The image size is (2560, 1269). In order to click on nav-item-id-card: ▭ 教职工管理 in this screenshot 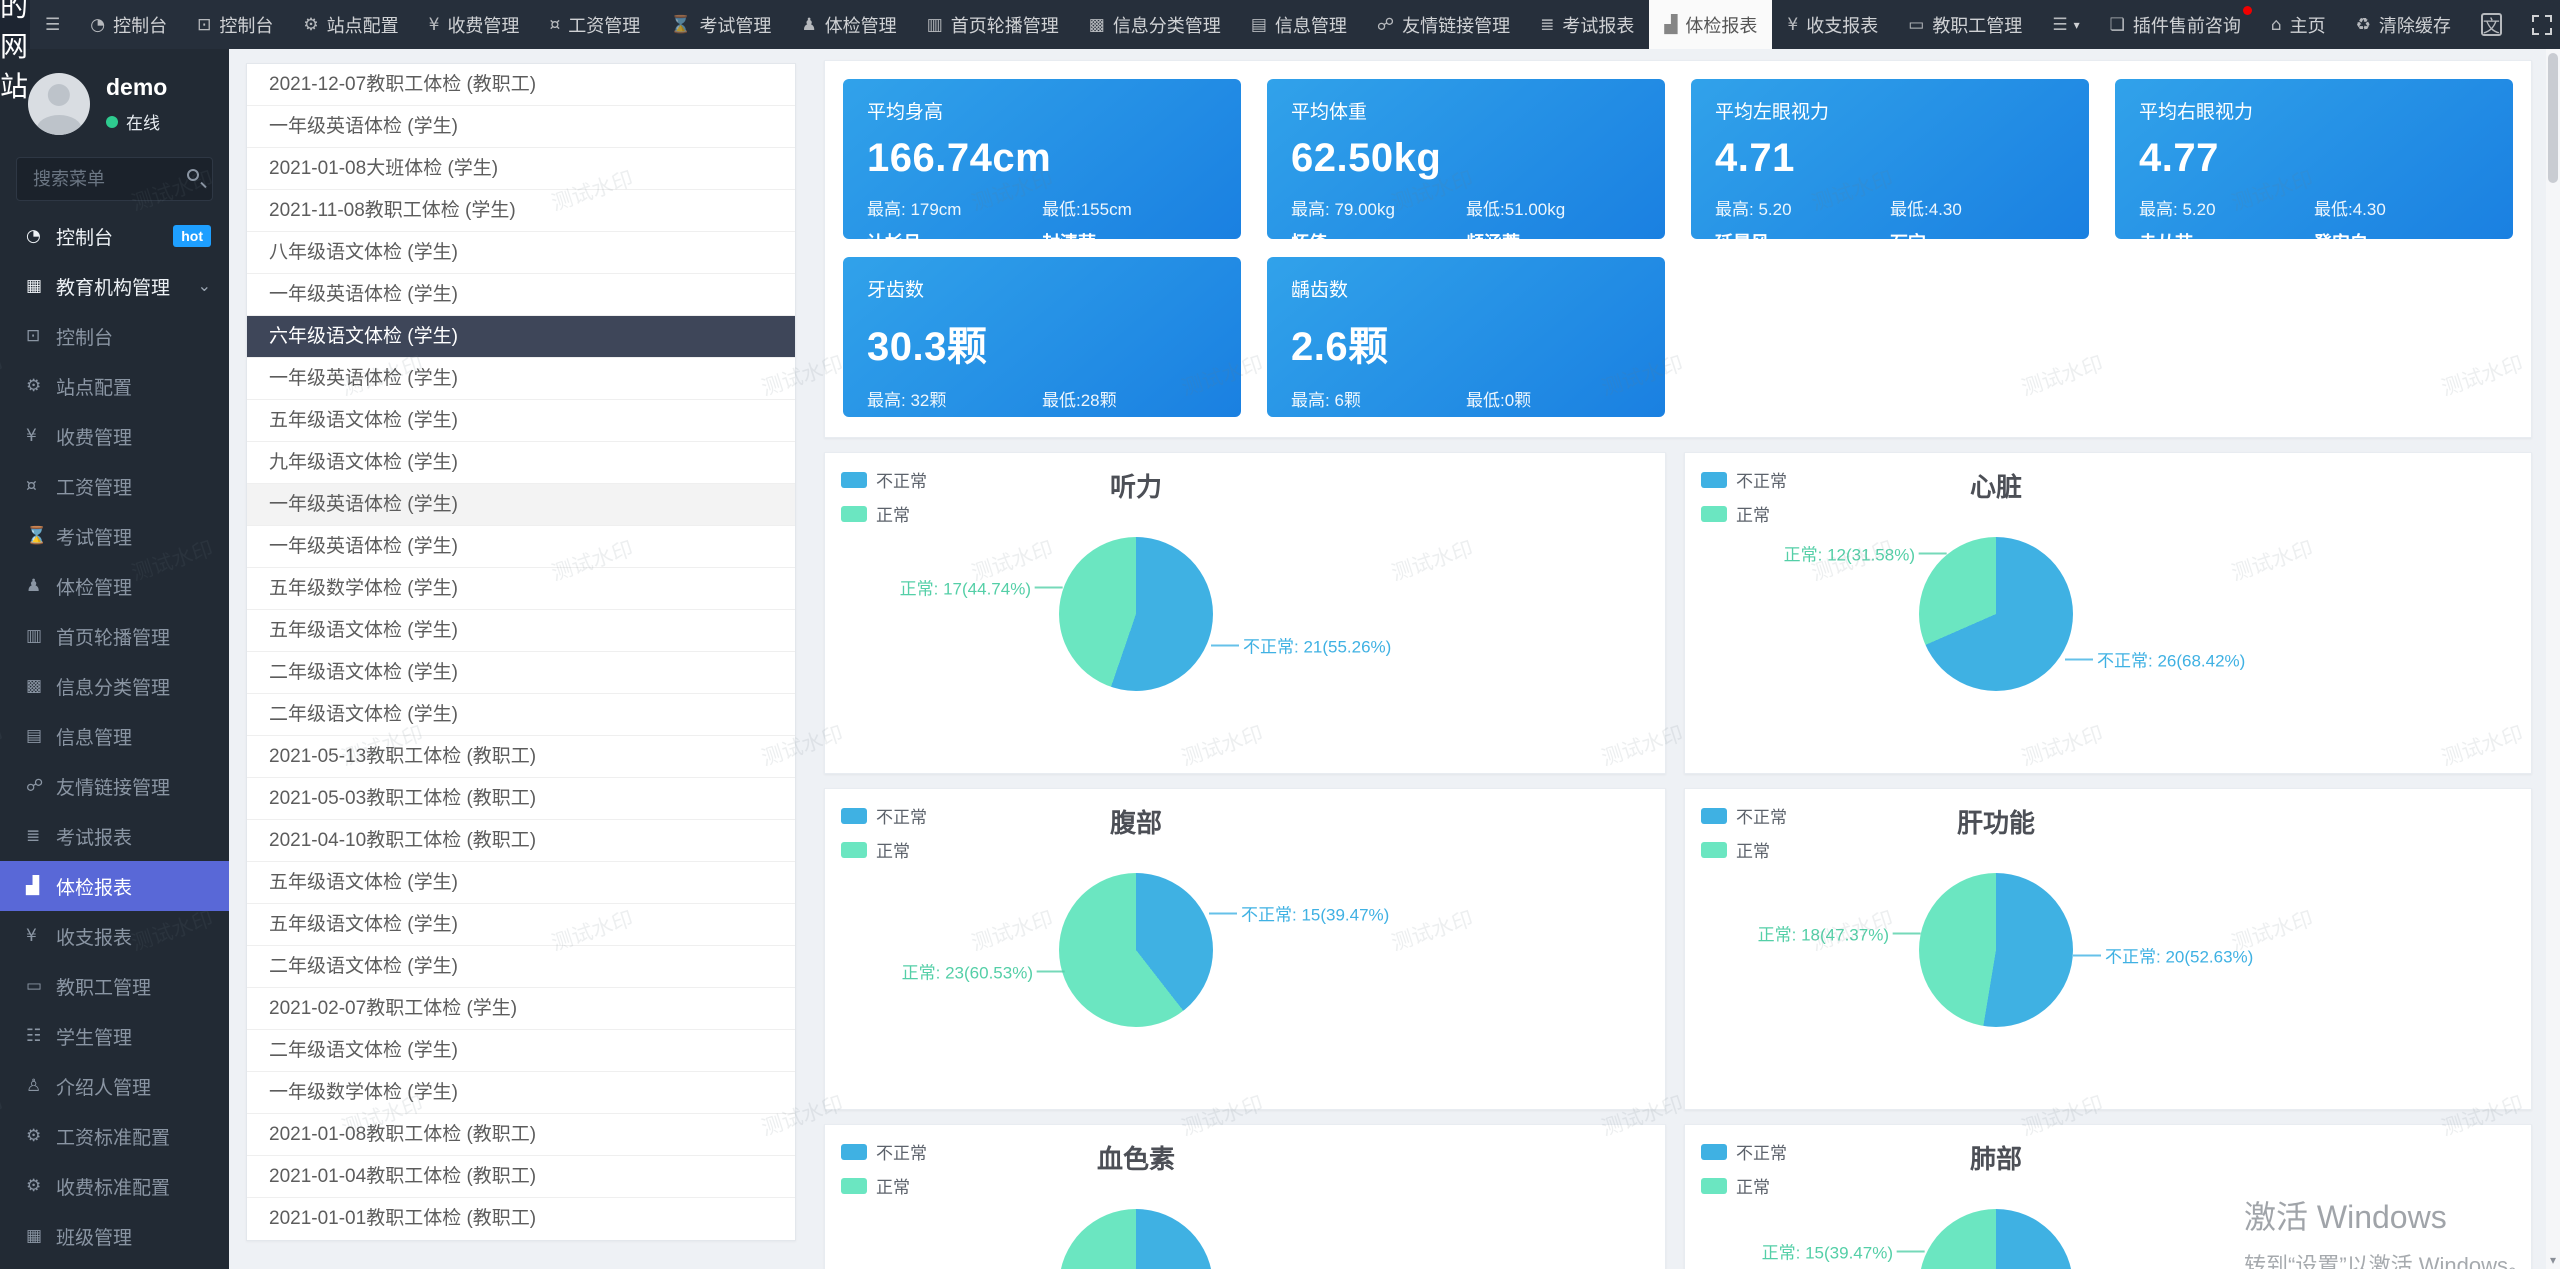, I will do `click(1965, 24)`.